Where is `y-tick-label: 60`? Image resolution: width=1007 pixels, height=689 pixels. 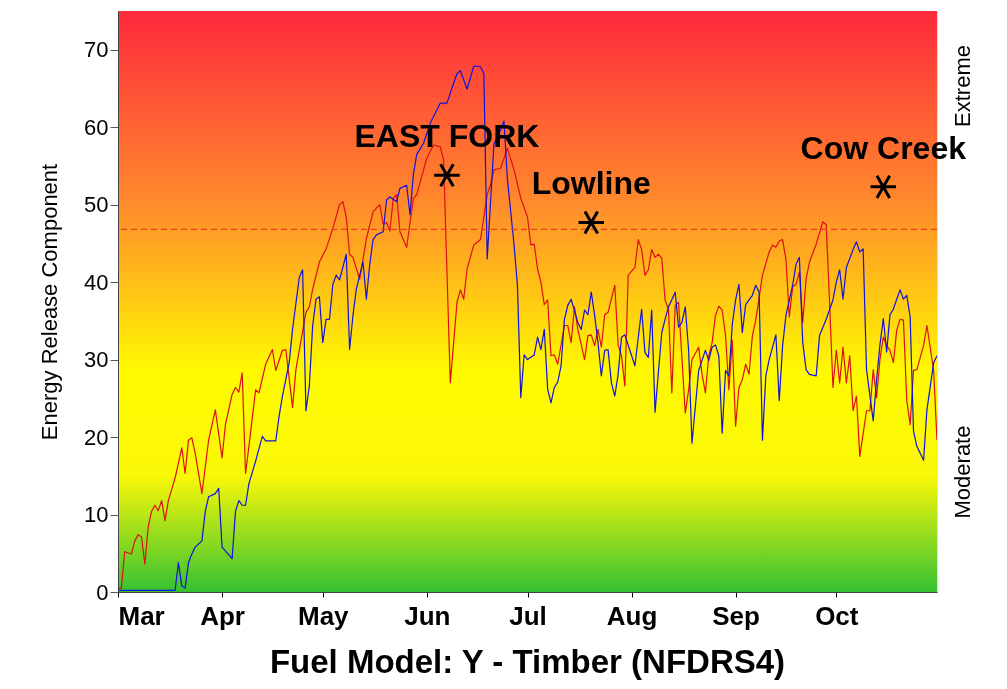 y-tick-label: 60 is located at coordinates (96, 127).